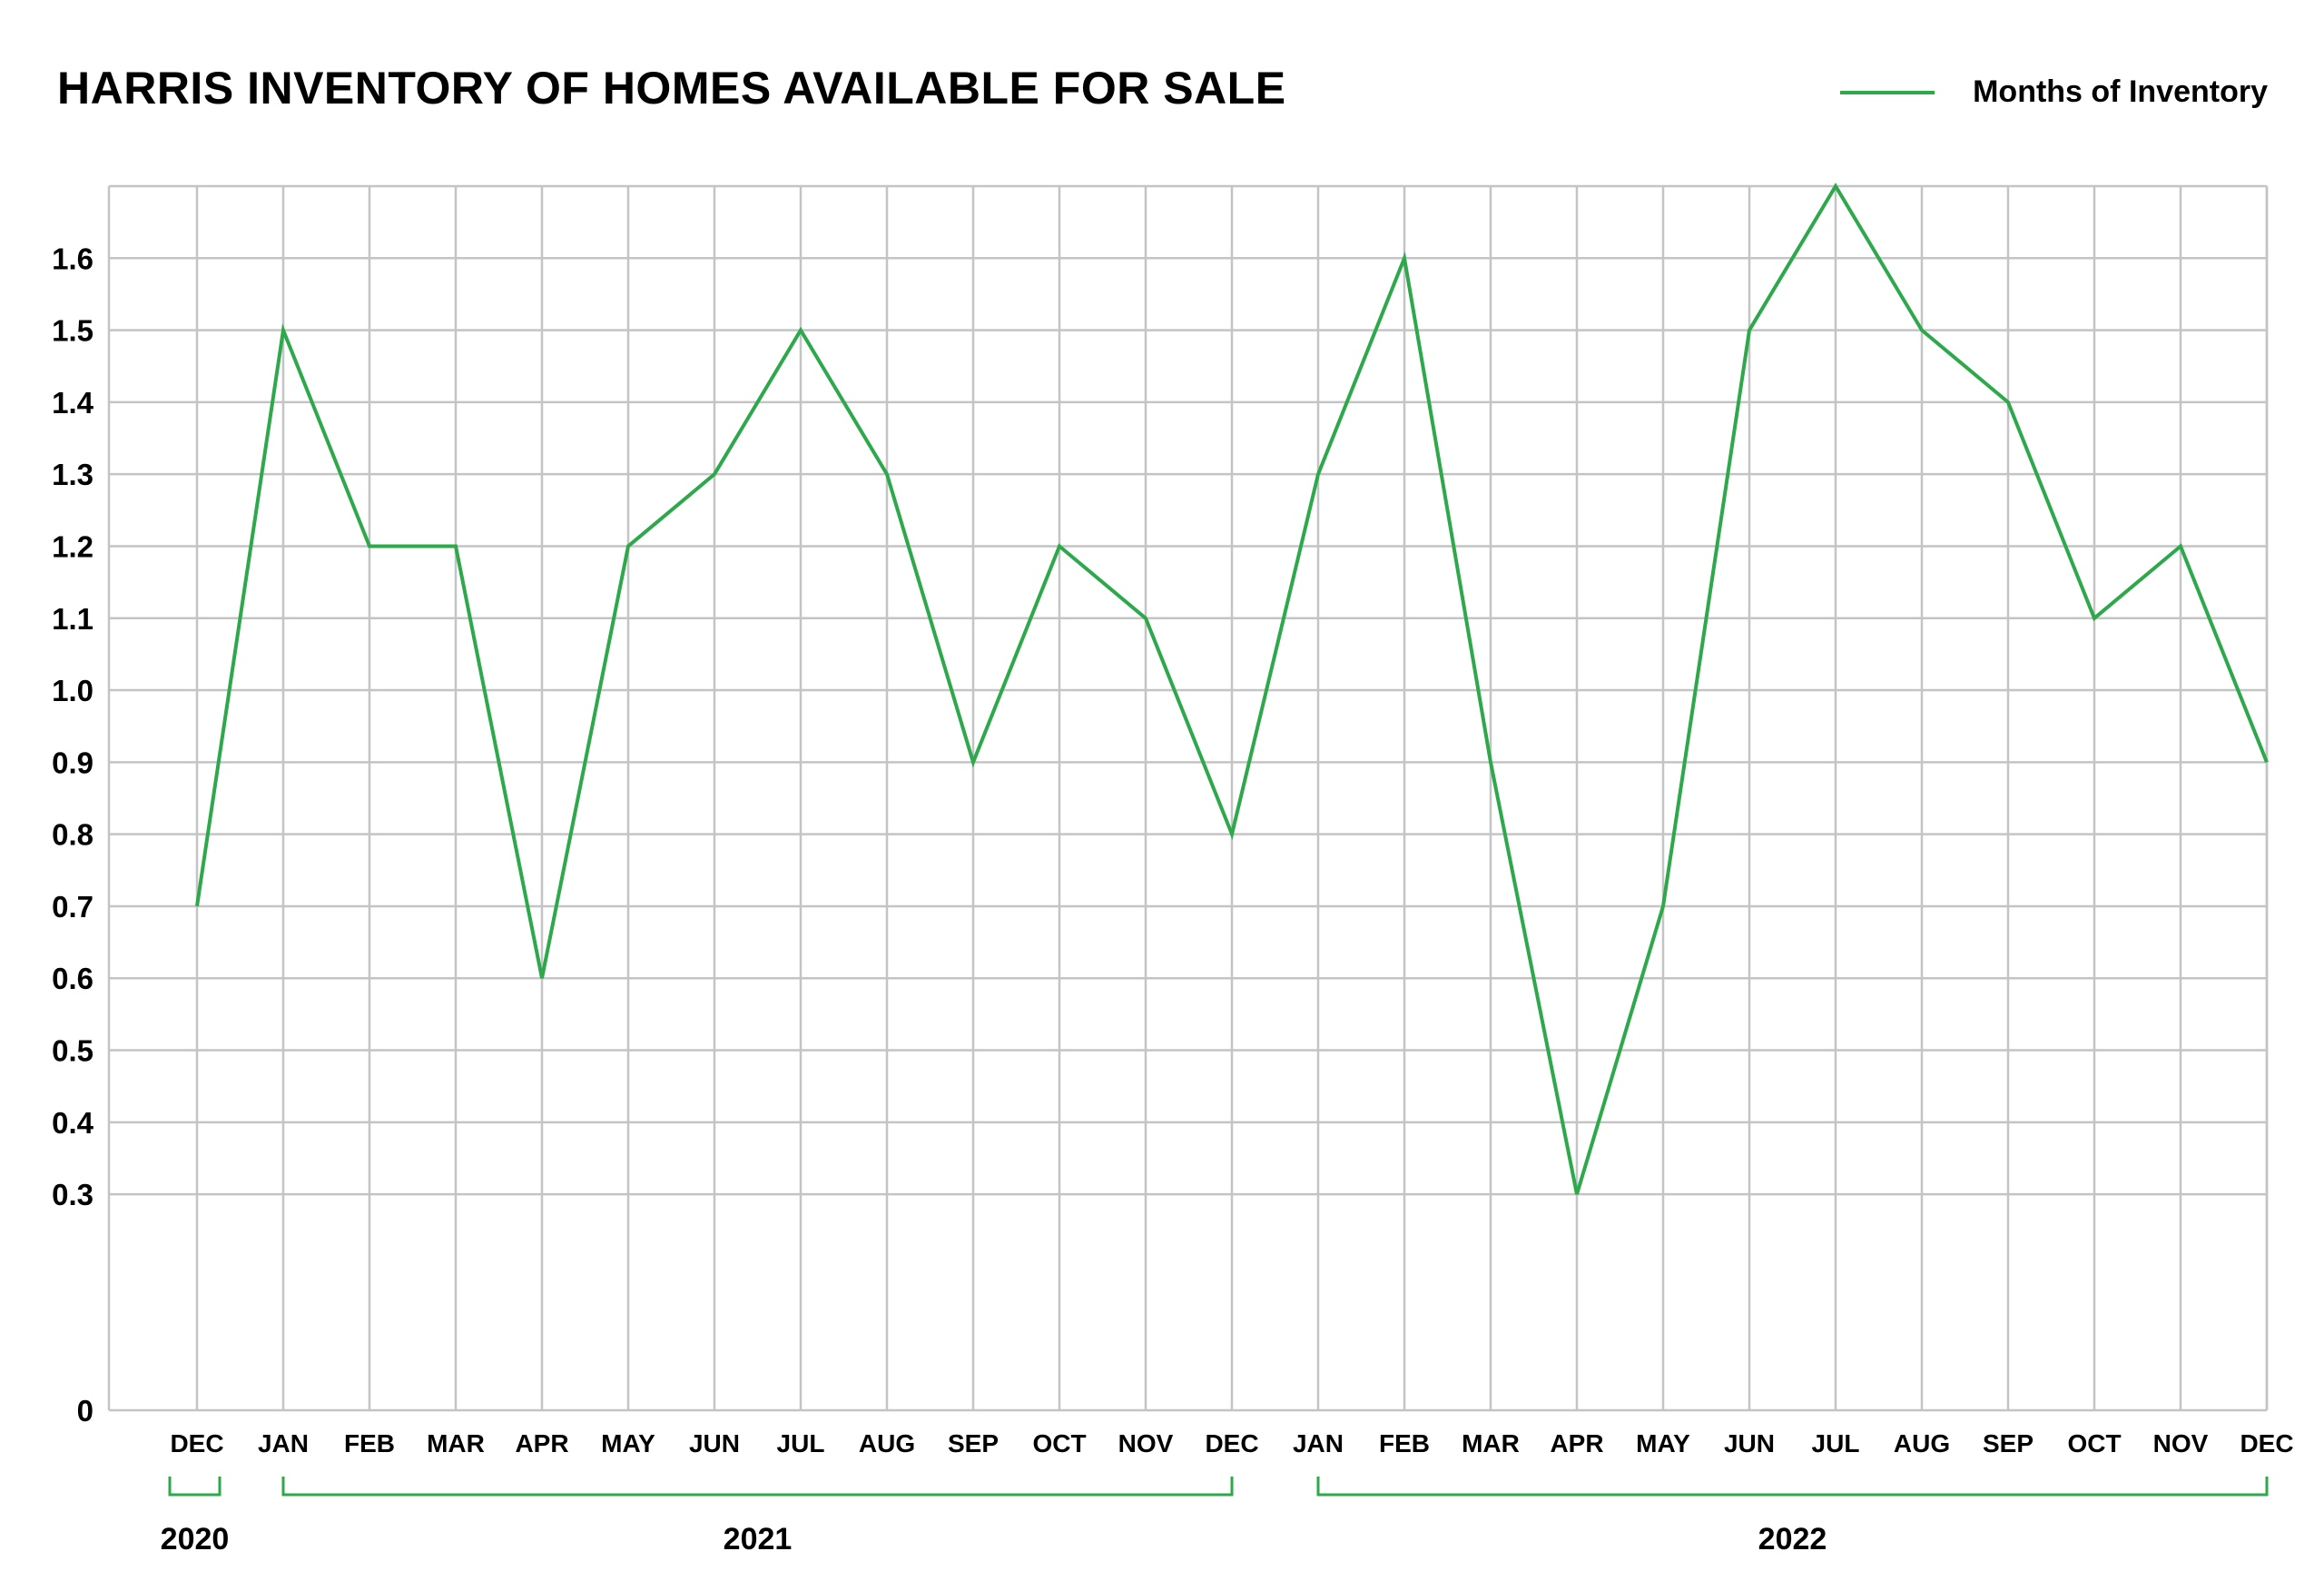  What do you see at coordinates (73, 1194) in the screenshot?
I see `y-tick-label: 0.3` at bounding box center [73, 1194].